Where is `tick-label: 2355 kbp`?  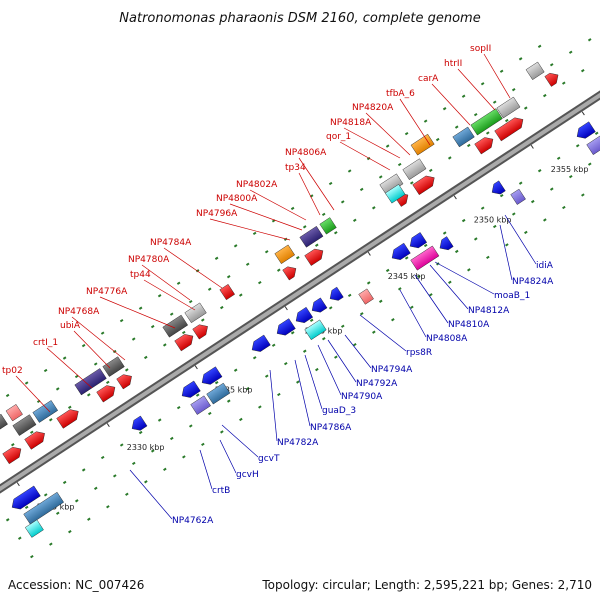
tick-label: 2355 kbp is located at coordinates (570, 169).